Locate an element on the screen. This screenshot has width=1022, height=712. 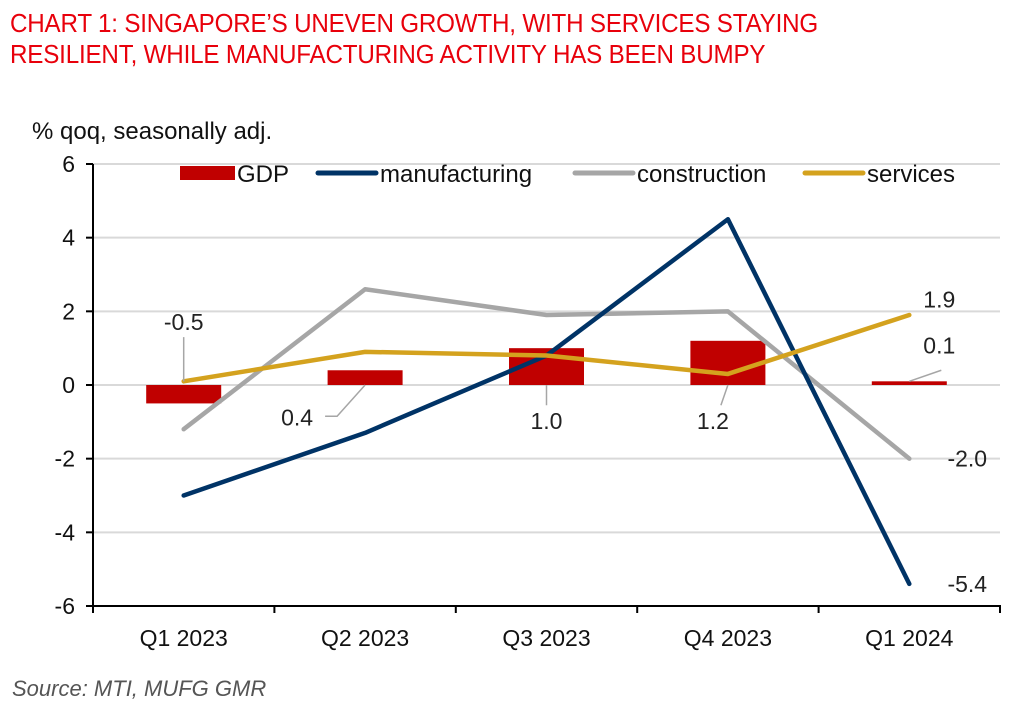
x-tick-label: Q4 2023 is located at coordinates (728, 638).